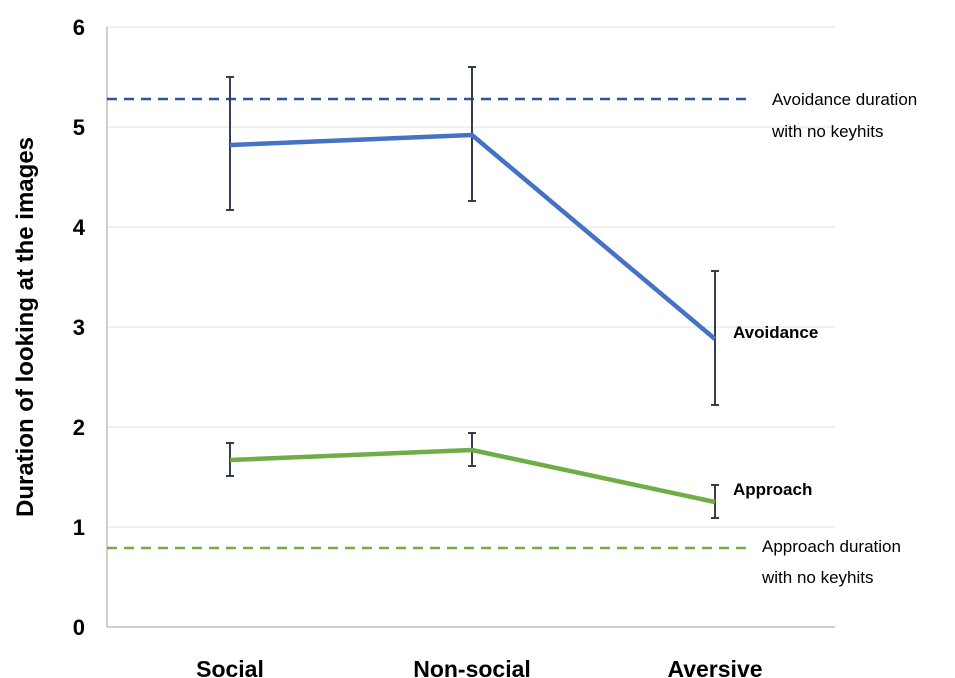  Describe the element at coordinates (844, 99) in the screenshot. I see `reference-line-label: Avoidance duration` at that location.